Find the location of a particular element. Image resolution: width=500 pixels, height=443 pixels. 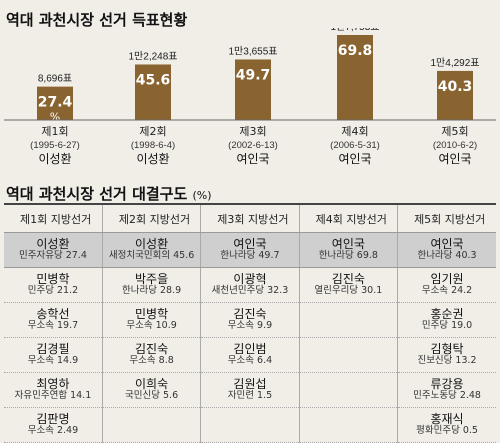

candidate-name: 이광혁 is located at coordinates (250, 278).